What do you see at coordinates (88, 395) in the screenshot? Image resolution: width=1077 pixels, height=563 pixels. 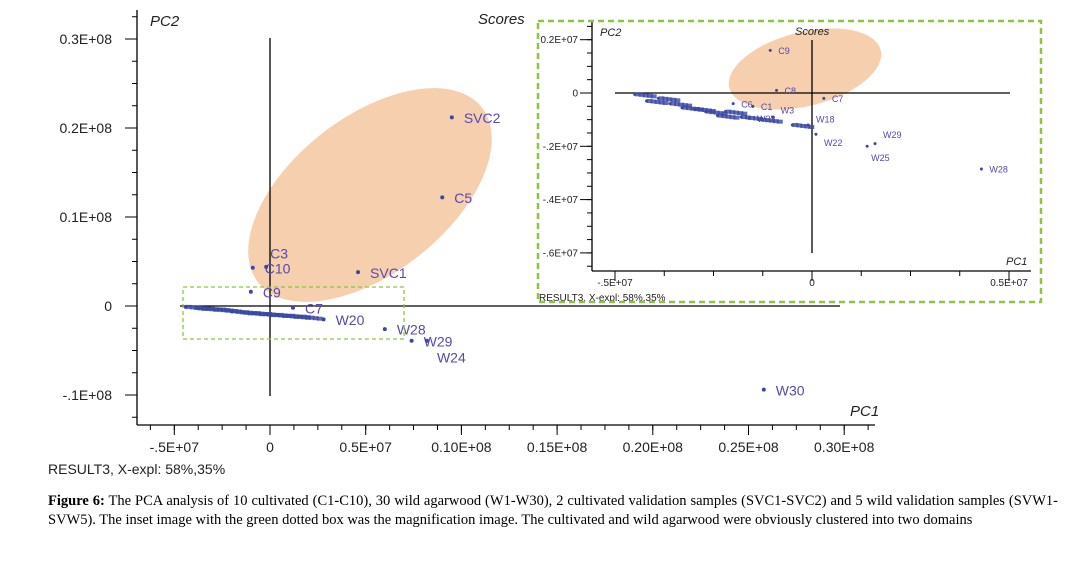 I see `y-tick-label: -.1E+08` at bounding box center [88, 395].